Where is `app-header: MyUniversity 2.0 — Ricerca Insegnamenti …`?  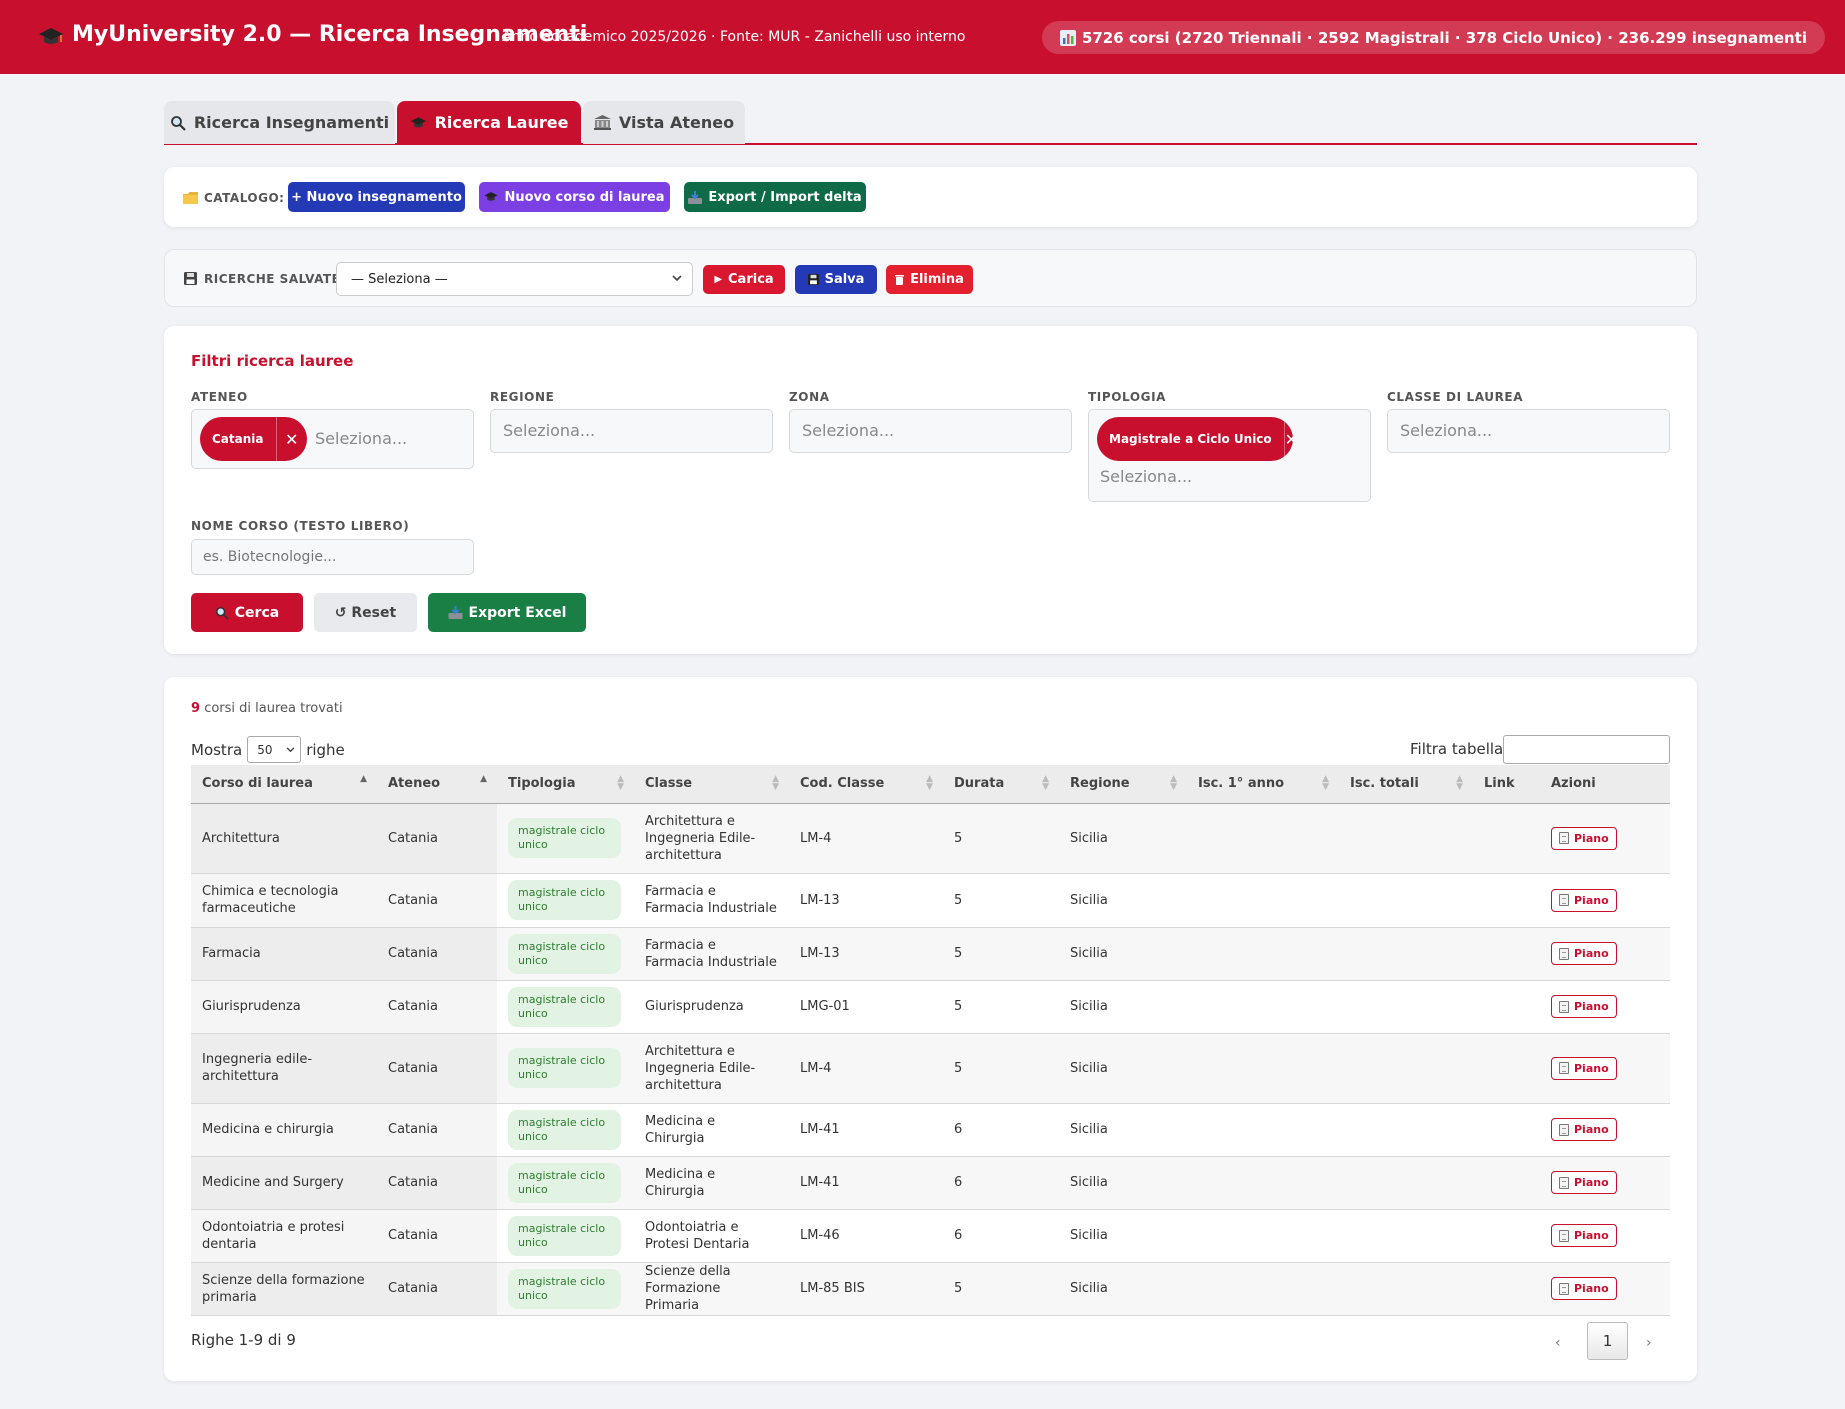
app-header: MyUniversity 2.0 — Ricerca Insegnamenti … is located at coordinates (922, 37).